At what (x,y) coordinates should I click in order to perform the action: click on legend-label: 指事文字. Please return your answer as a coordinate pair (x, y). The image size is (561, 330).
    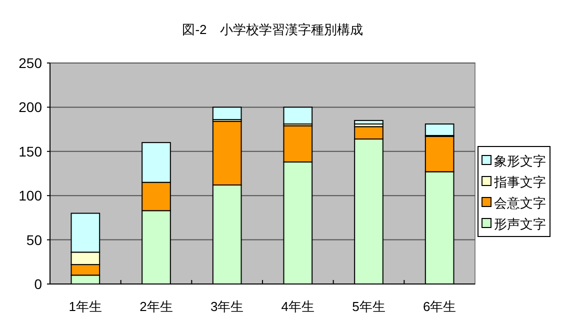
    Looking at the image, I should click on (519, 182).